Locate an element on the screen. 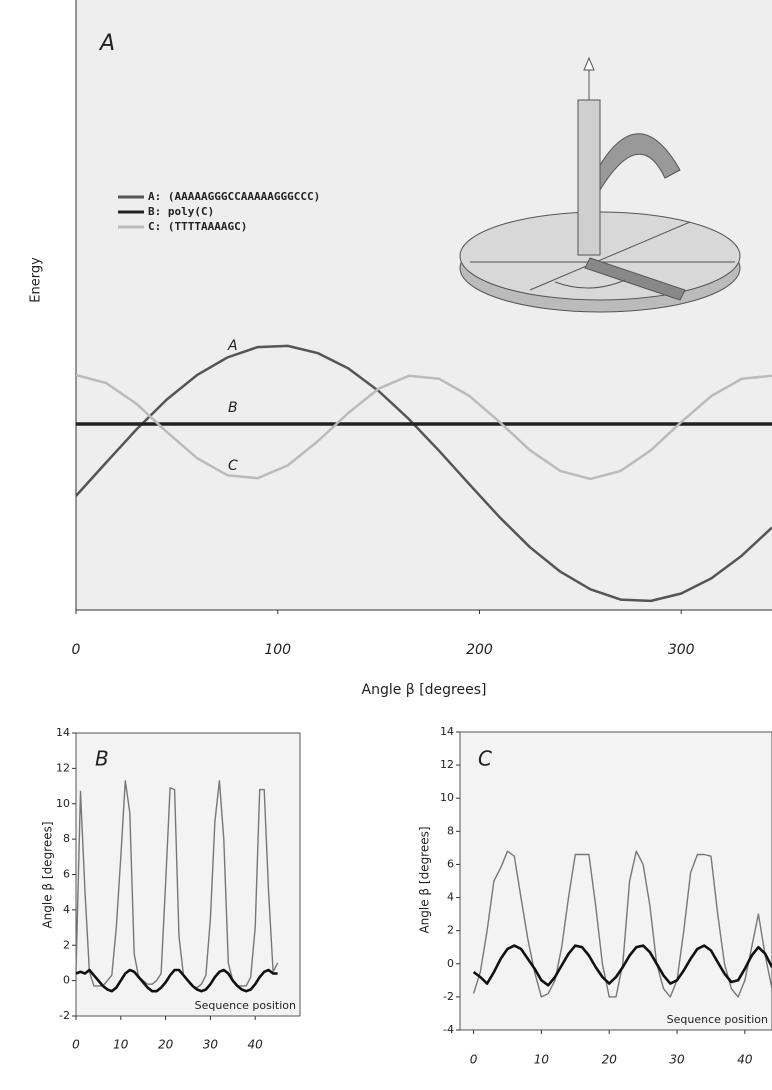  legend-label: A: (AAAAAGGGCCAAAAAGGGCCC) is located at coordinates (234, 196).